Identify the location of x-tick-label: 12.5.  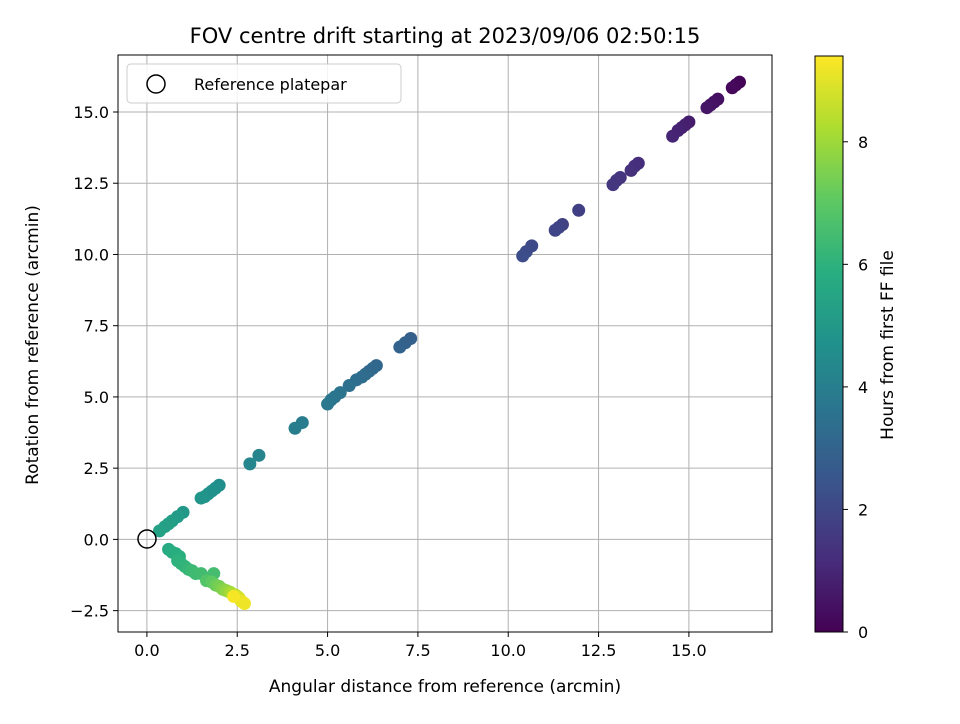
(599, 650).